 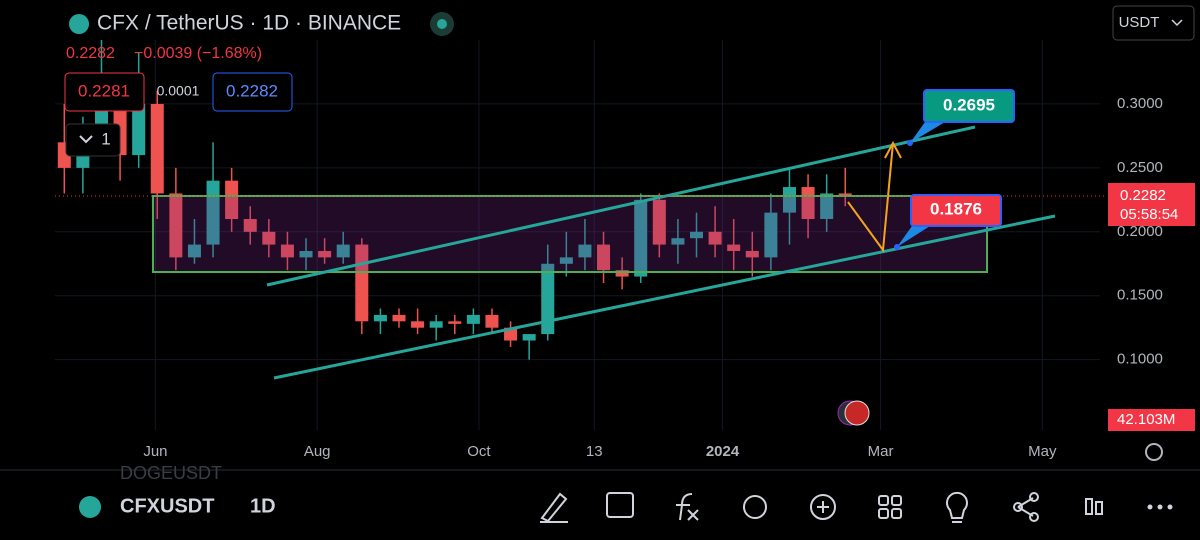 What do you see at coordinates (263, 506) in the screenshot?
I see `footer-interval: 1D` at bounding box center [263, 506].